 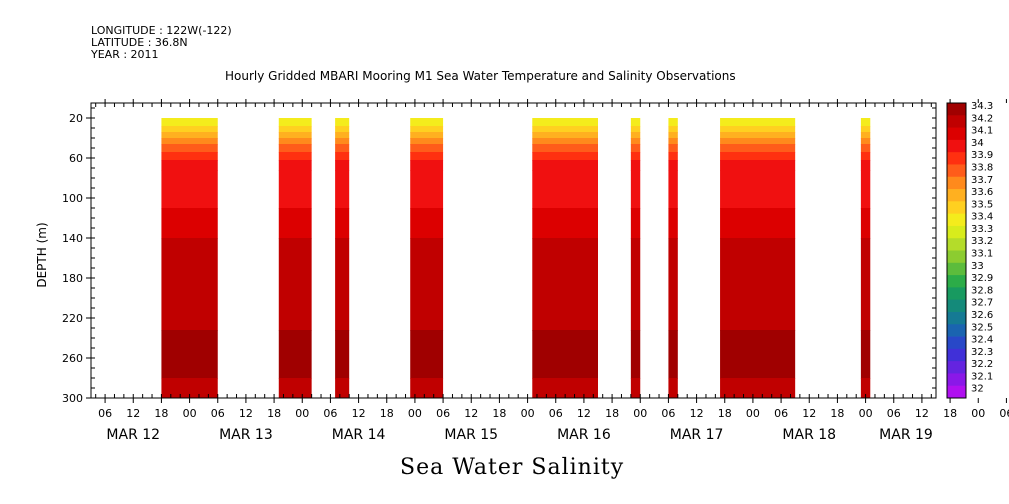 What do you see at coordinates (982, 376) in the screenshot?
I see `colorbar-label: 32.1` at bounding box center [982, 376].